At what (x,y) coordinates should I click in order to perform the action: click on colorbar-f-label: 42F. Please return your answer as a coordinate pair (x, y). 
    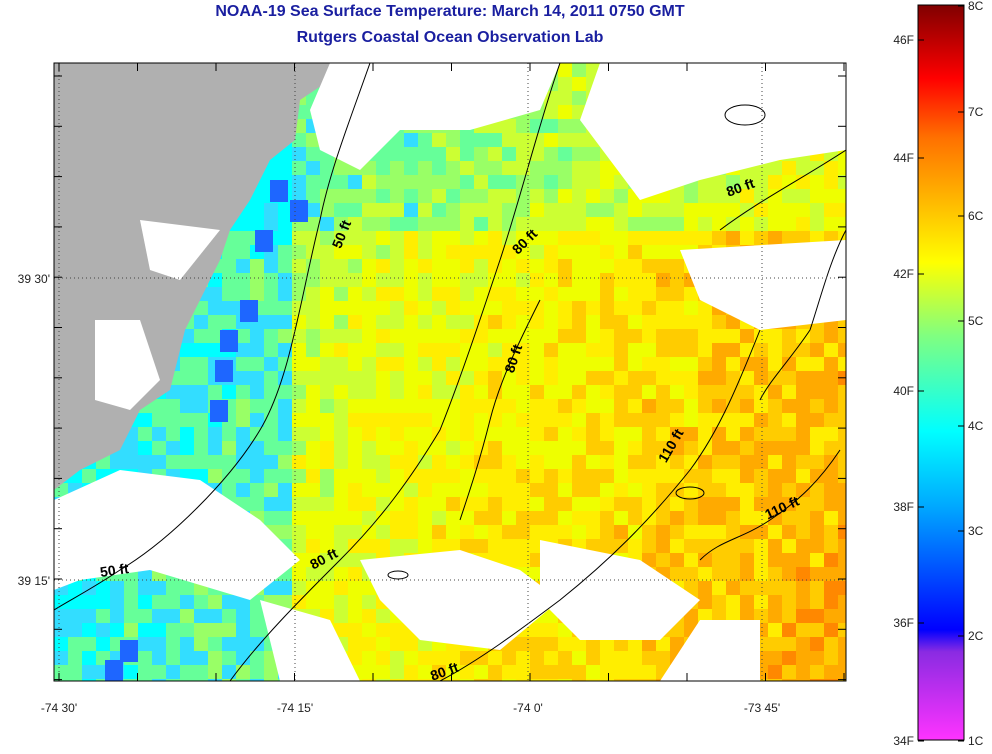
    Looking at the image, I should click on (903, 274).